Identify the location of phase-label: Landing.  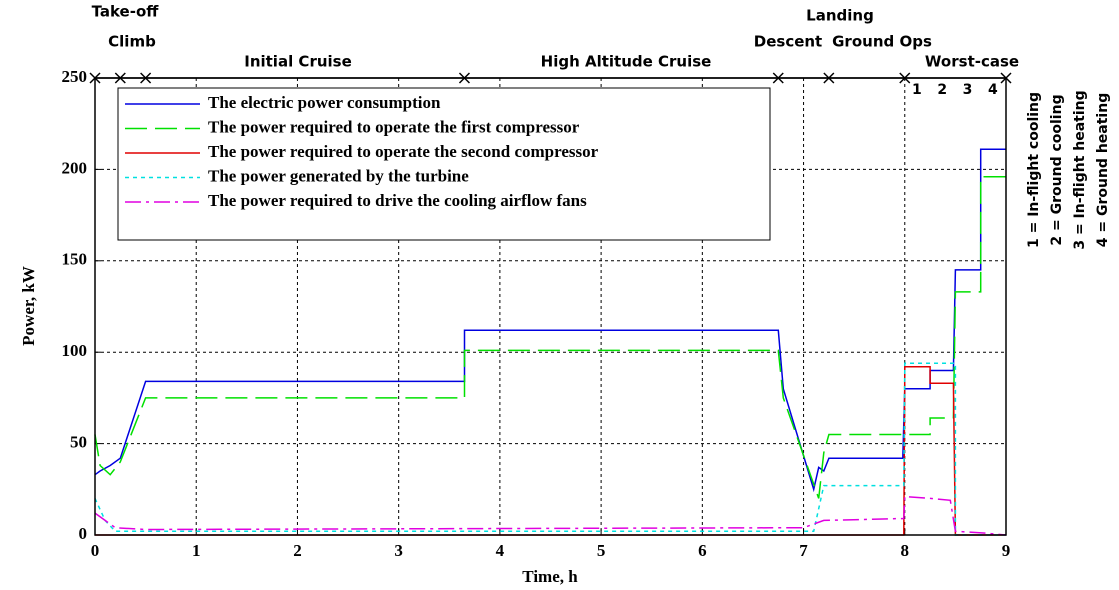
(840, 16).